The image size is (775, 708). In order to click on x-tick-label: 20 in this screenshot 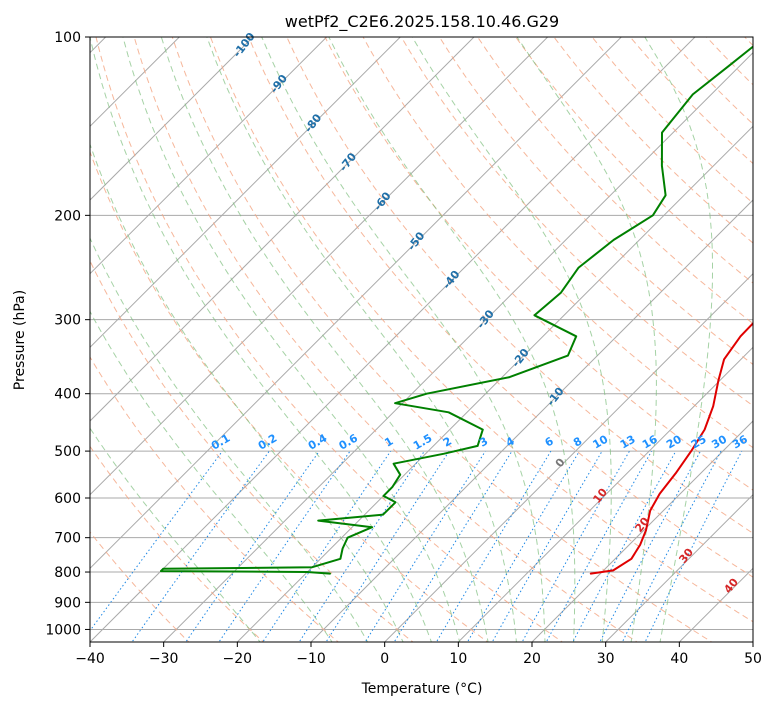, I will do `click(532, 659)`.